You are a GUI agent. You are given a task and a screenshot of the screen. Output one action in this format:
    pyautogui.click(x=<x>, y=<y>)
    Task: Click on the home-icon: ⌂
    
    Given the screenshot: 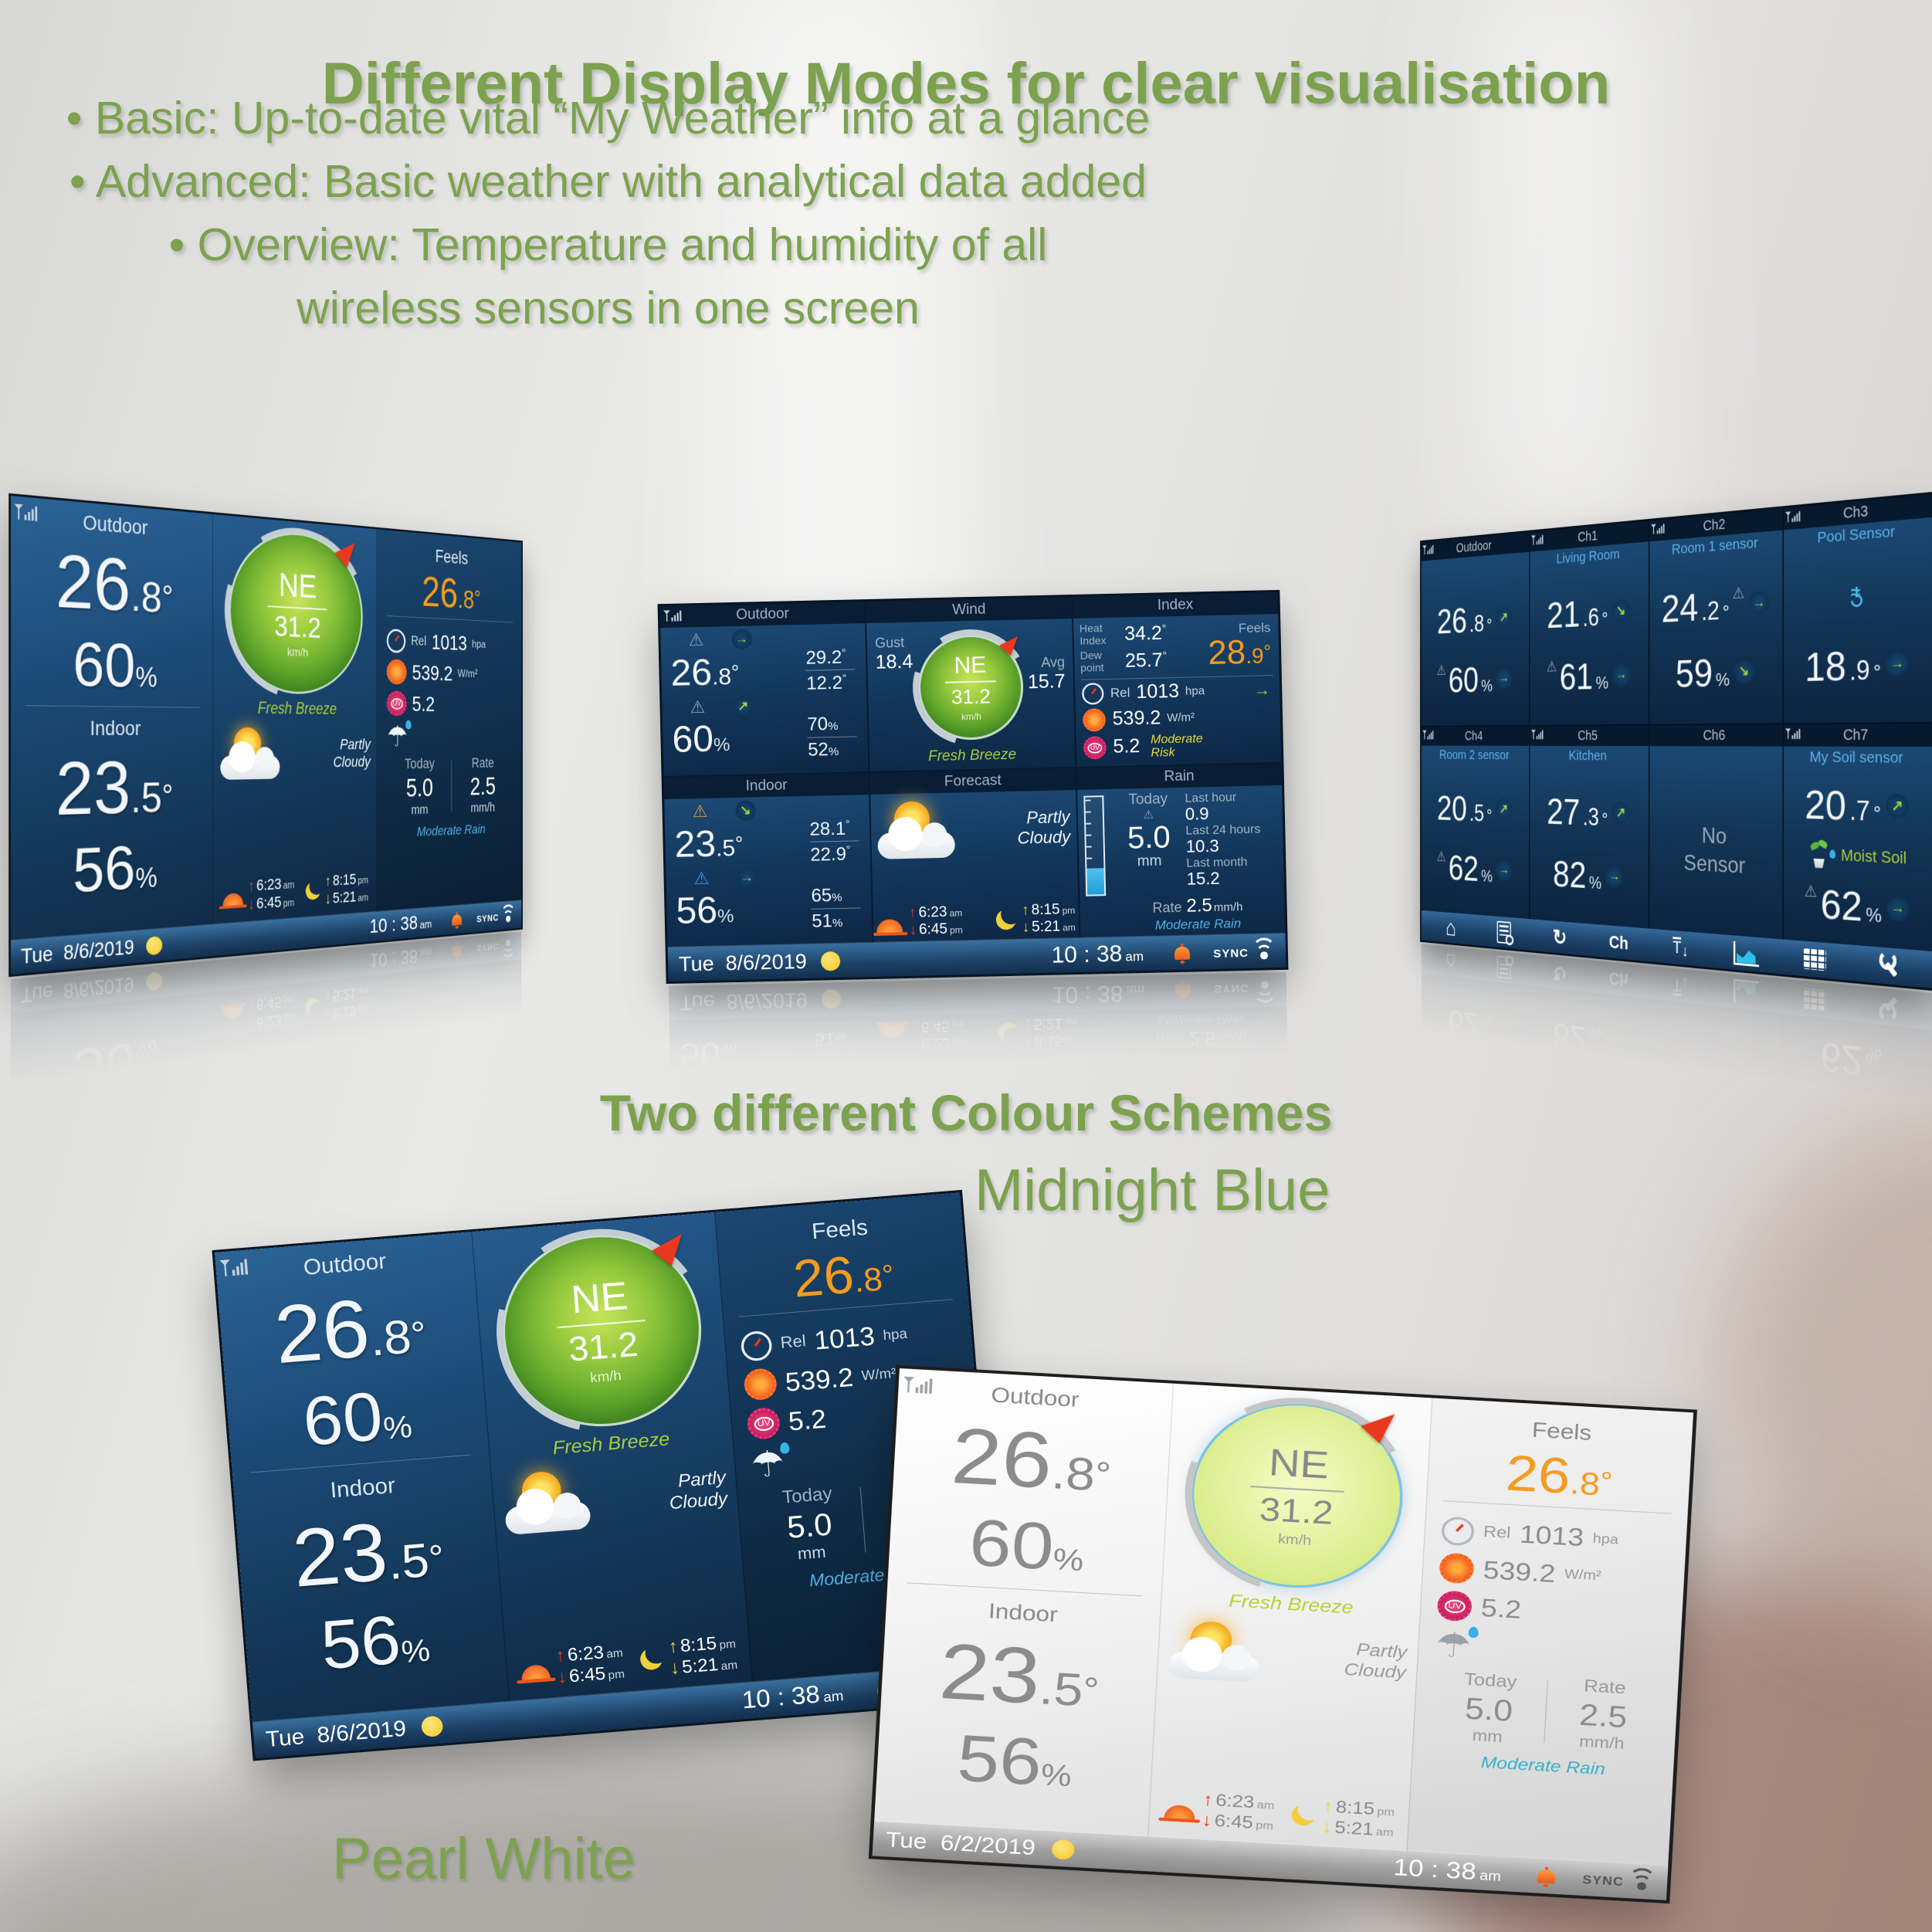 What is the action you would take?
    pyautogui.click(x=1451, y=927)
    